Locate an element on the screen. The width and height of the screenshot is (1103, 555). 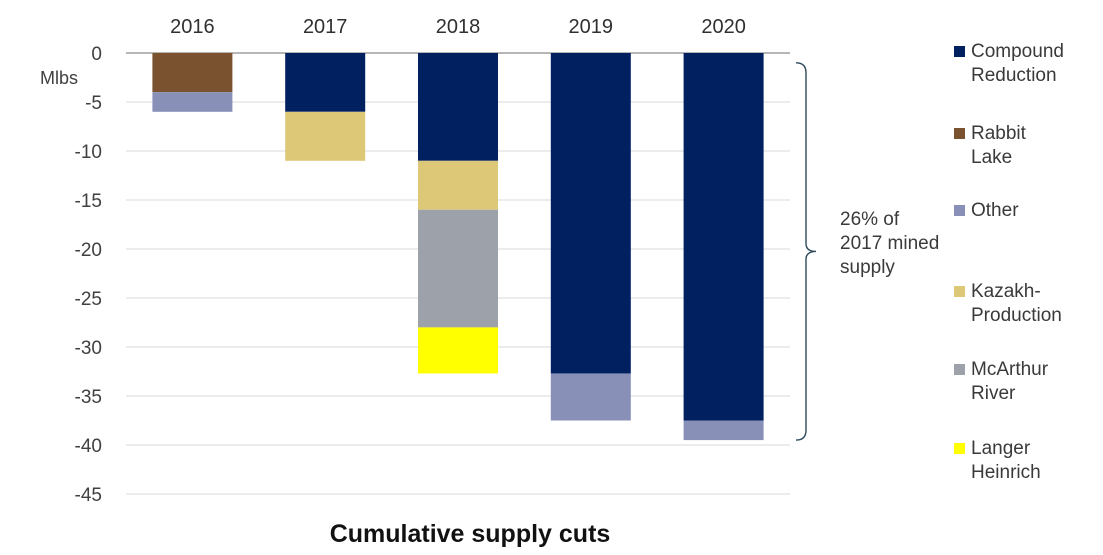
legend-swatch-rabbit-lake is located at coordinates (959, 133).